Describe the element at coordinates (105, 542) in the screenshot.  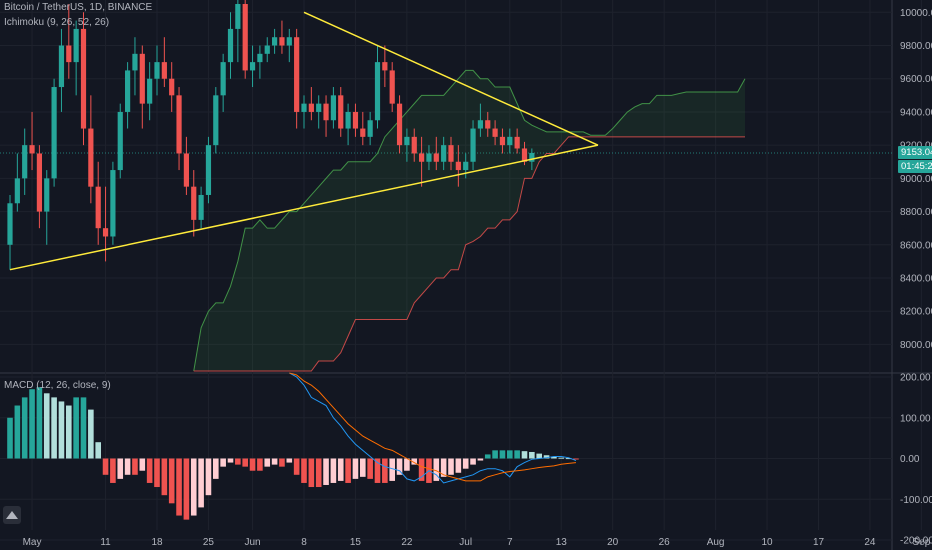
I see `time-tick-label: 11` at that location.